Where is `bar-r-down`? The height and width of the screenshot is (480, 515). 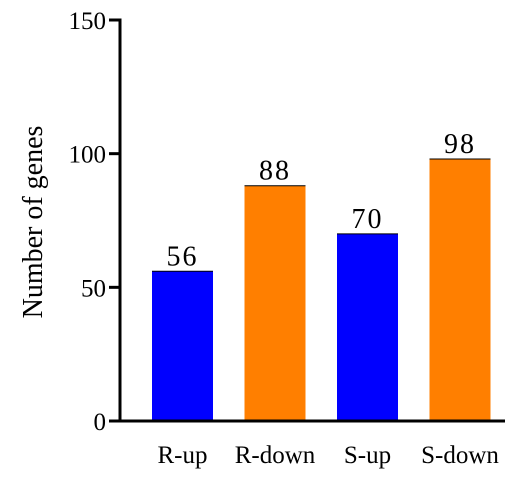 bar-r-down is located at coordinates (275, 303).